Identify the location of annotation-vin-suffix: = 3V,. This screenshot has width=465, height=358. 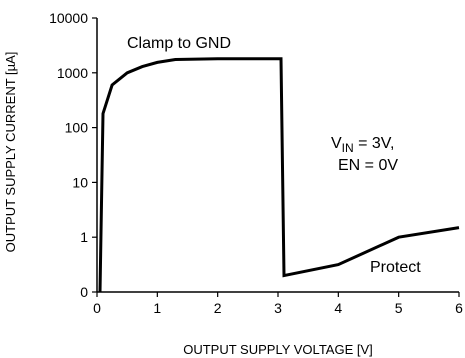
(374, 143).